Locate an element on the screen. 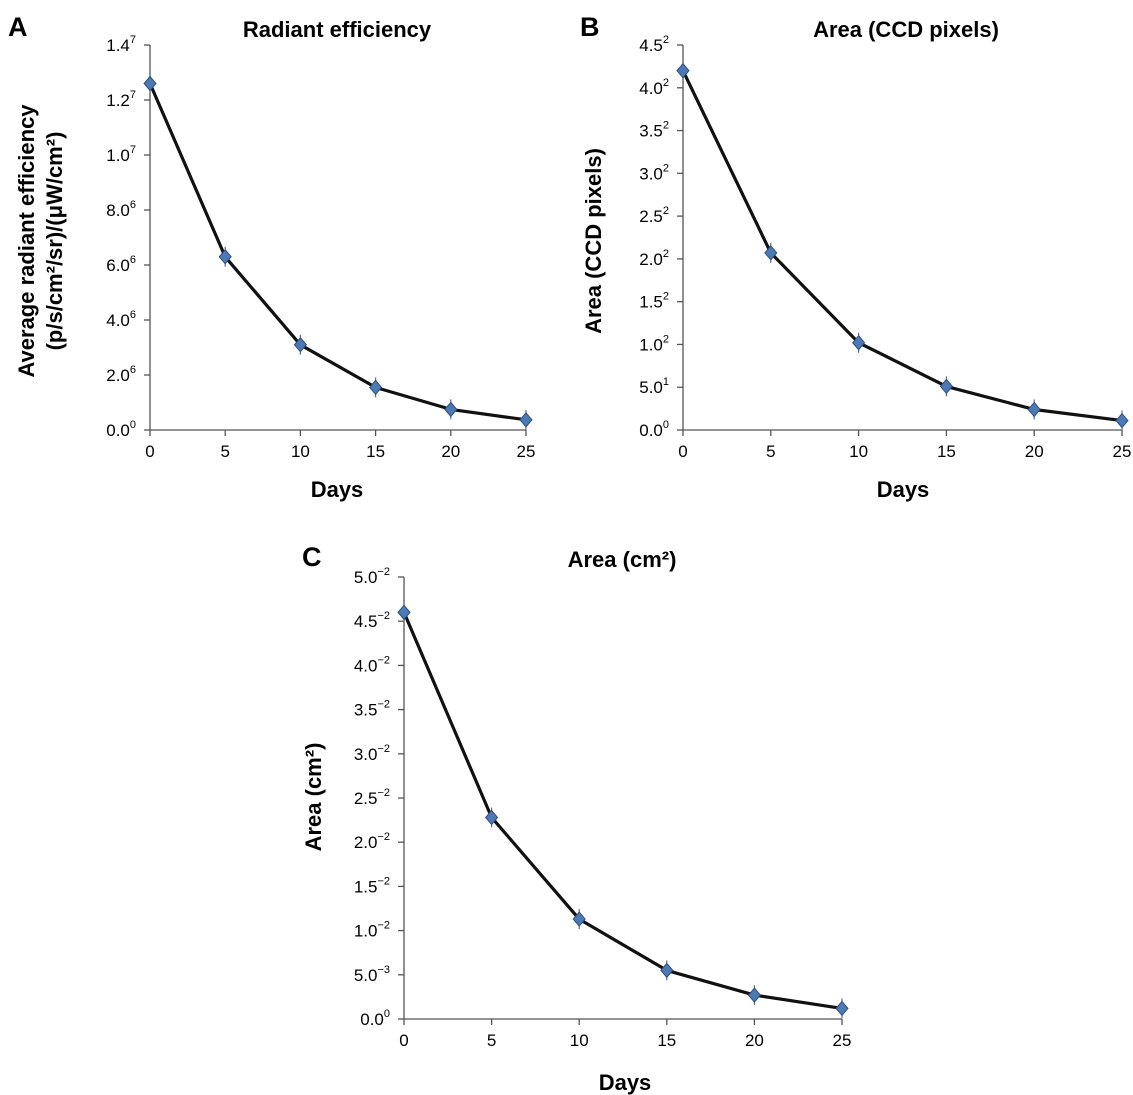  plot-a is located at coordinates (338, 251).